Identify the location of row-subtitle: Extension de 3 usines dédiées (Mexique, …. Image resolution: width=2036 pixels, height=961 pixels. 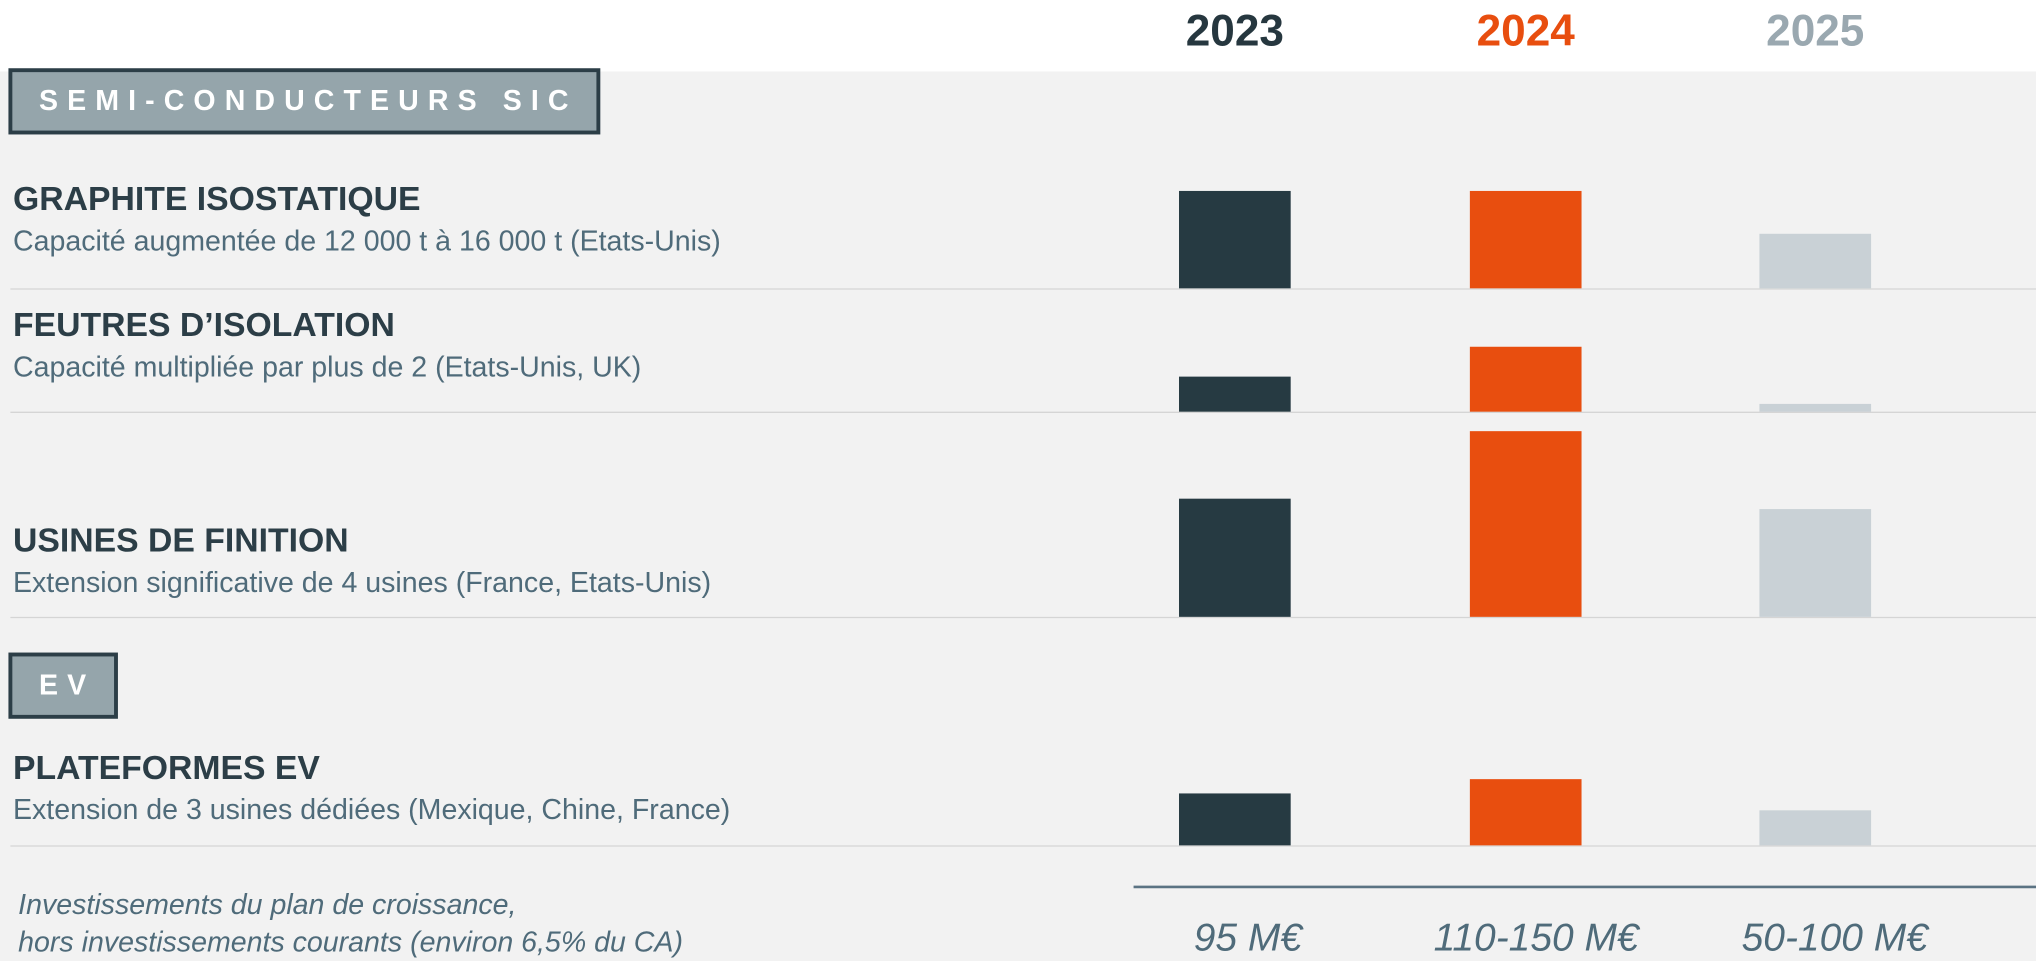
(371, 810).